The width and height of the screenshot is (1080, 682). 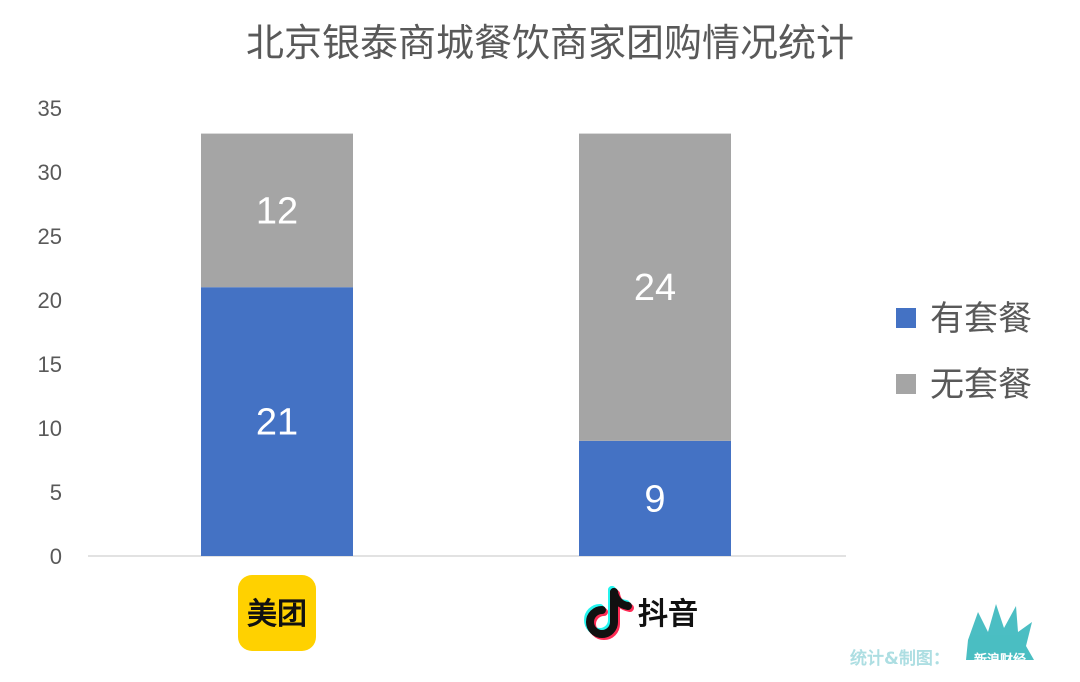 What do you see at coordinates (981, 319) in the screenshot?
I see `legend-label-has-package: 有套餐` at bounding box center [981, 319].